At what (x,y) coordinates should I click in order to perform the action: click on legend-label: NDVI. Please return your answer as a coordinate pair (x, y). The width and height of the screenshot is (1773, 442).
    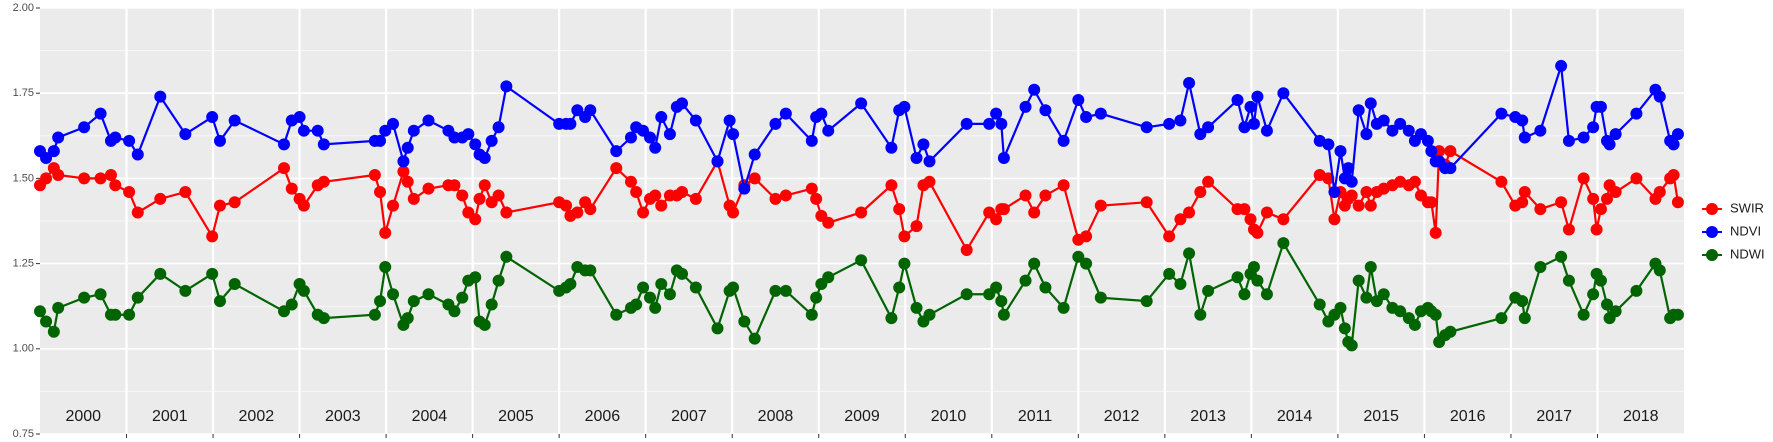
    Looking at the image, I should click on (1745, 230).